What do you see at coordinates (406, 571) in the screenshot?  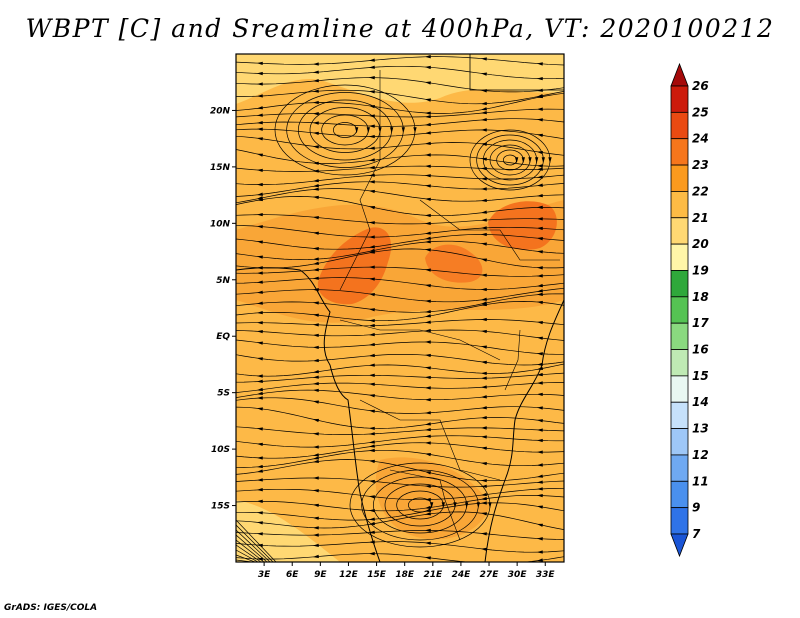 I see `longitude-axis: 3E 6E 9E 12E 15E 18E 21E 24E 27E 30E 33E` at bounding box center [406, 571].